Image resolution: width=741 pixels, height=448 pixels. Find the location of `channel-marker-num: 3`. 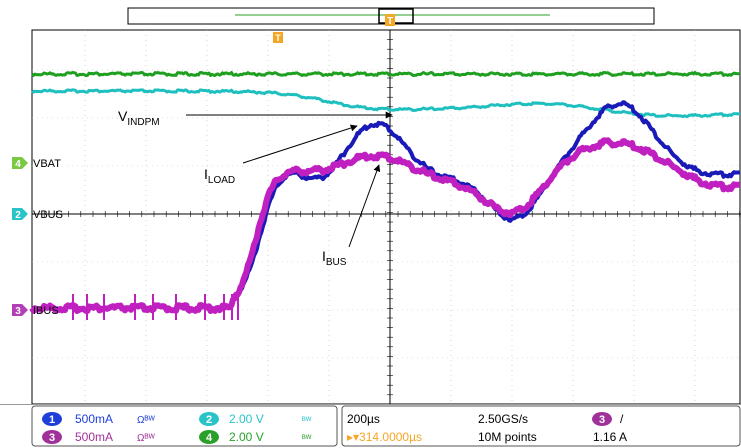

channel-marker-num: 3 is located at coordinates (18, 311).